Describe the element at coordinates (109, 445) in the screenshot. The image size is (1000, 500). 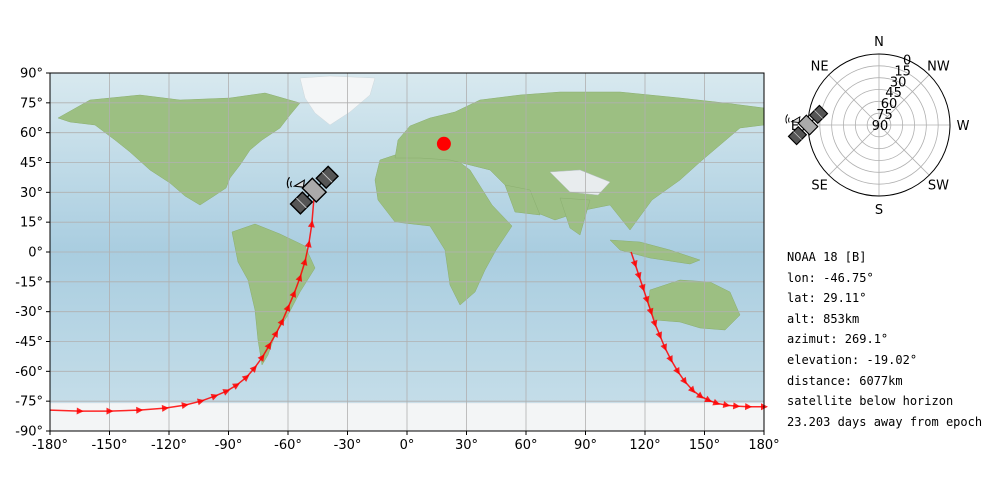
I see `lon-tick-label: -150°` at that location.